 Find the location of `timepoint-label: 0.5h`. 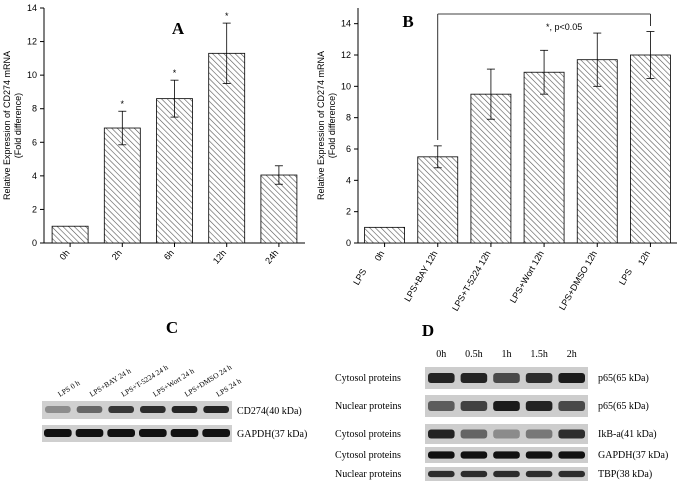

timepoint-label: 0.5h is located at coordinates (474, 354).